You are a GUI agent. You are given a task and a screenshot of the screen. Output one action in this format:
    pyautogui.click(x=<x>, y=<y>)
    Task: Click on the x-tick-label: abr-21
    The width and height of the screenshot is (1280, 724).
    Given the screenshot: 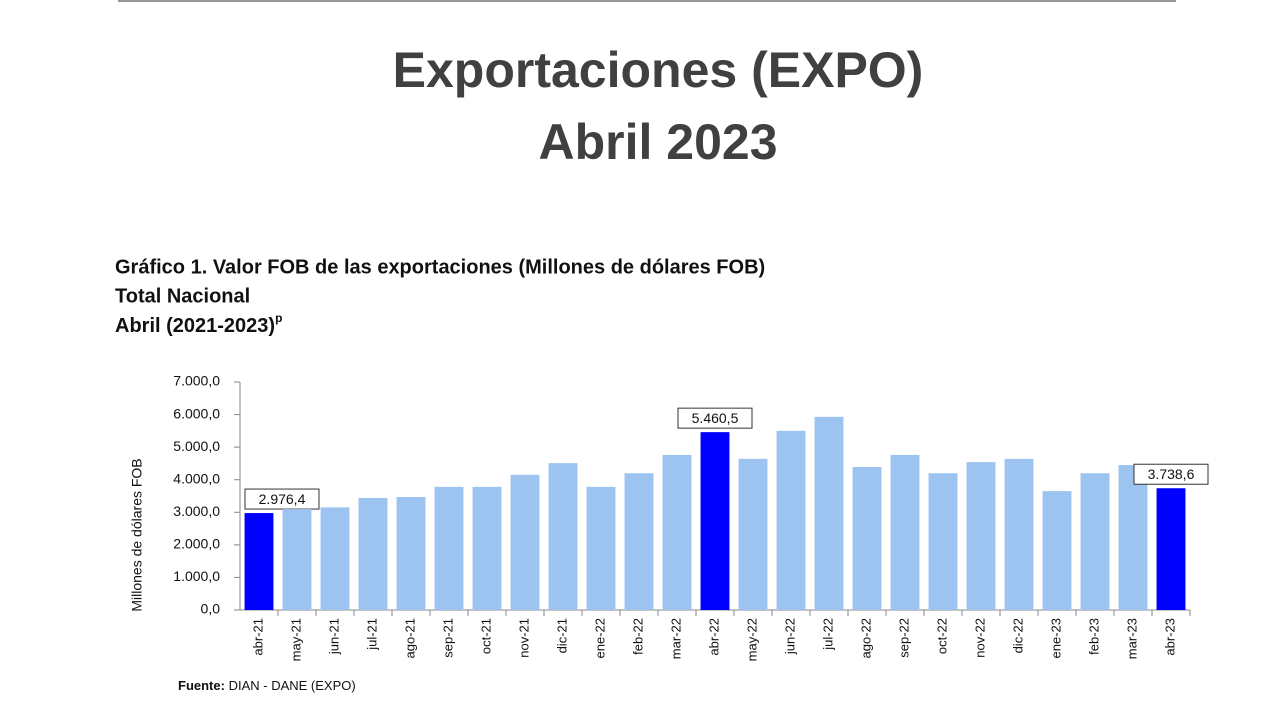 What is the action you would take?
    pyautogui.click(x=257, y=637)
    